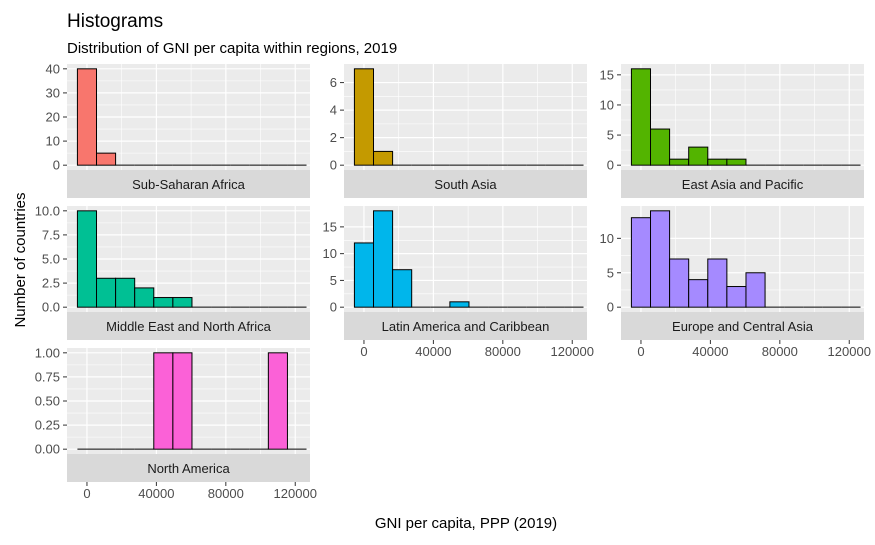 This screenshot has height=545, width=875. I want to click on facet-latin-america-and-caribbean-y-tick-label: 5, so click(333, 280).